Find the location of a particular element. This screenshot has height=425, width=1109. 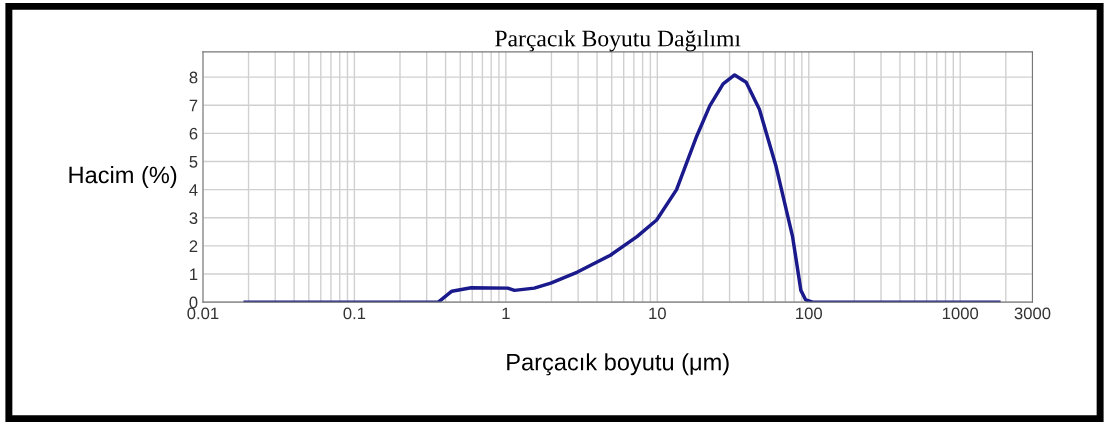

y-tick-label: 3 is located at coordinates (193, 218).